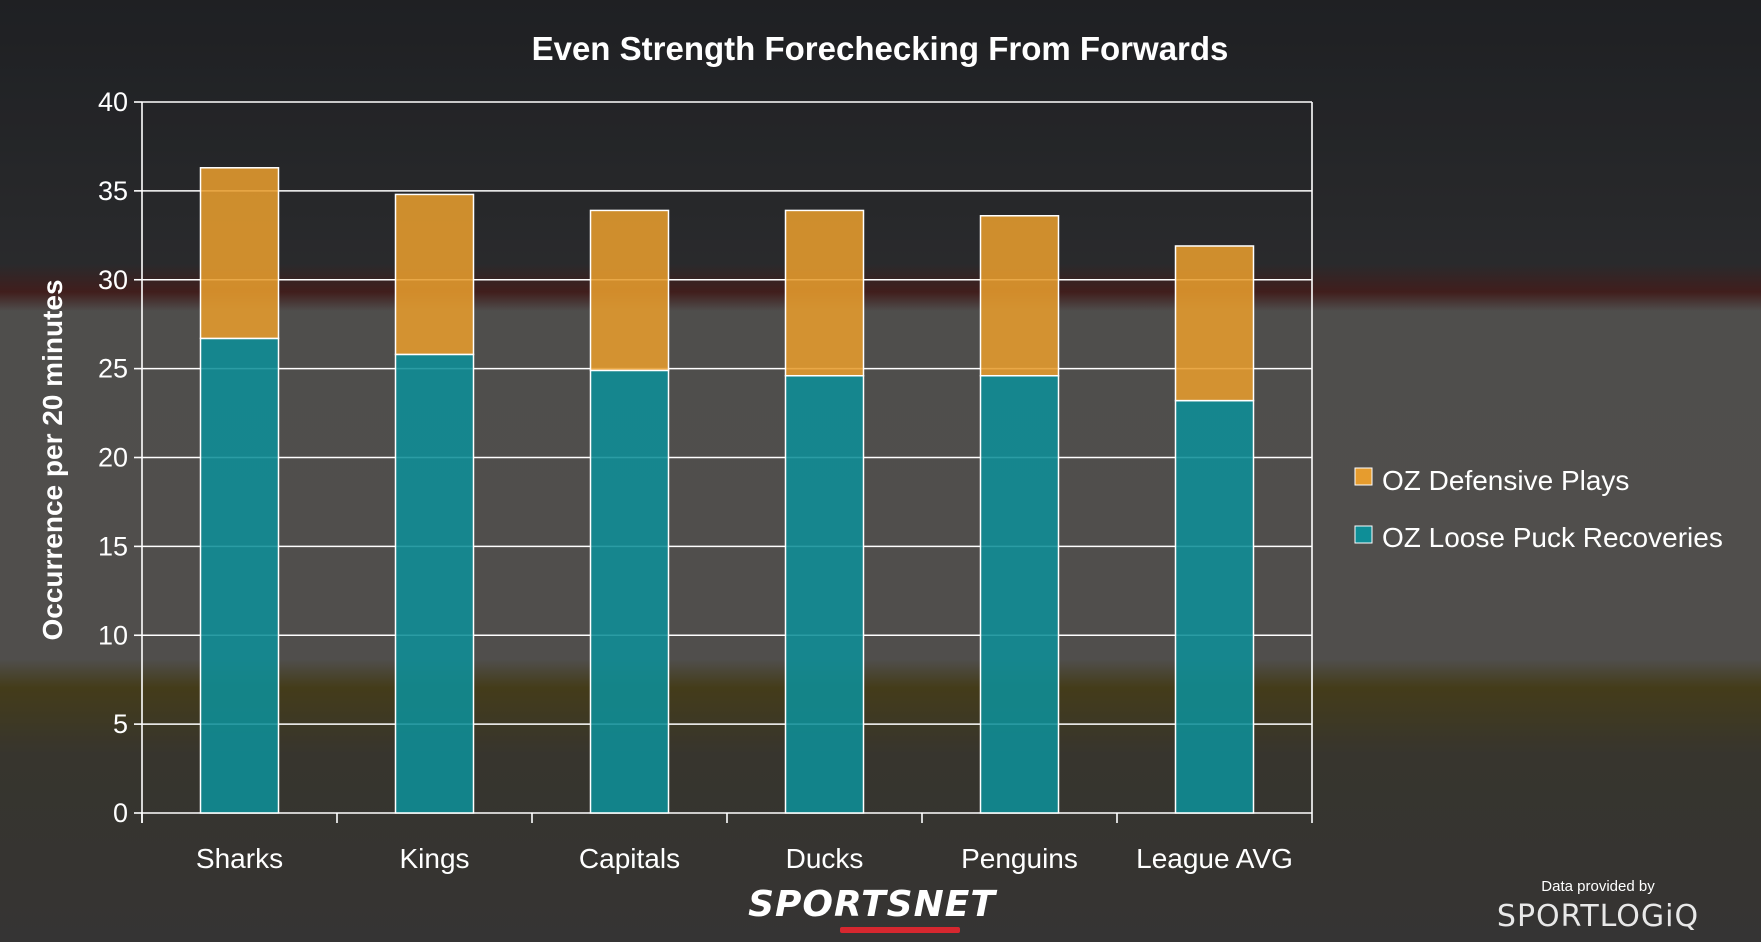 Image resolution: width=1761 pixels, height=942 pixels. Describe the element at coordinates (113, 102) in the screenshot. I see `y-tick-label: 40` at that location.